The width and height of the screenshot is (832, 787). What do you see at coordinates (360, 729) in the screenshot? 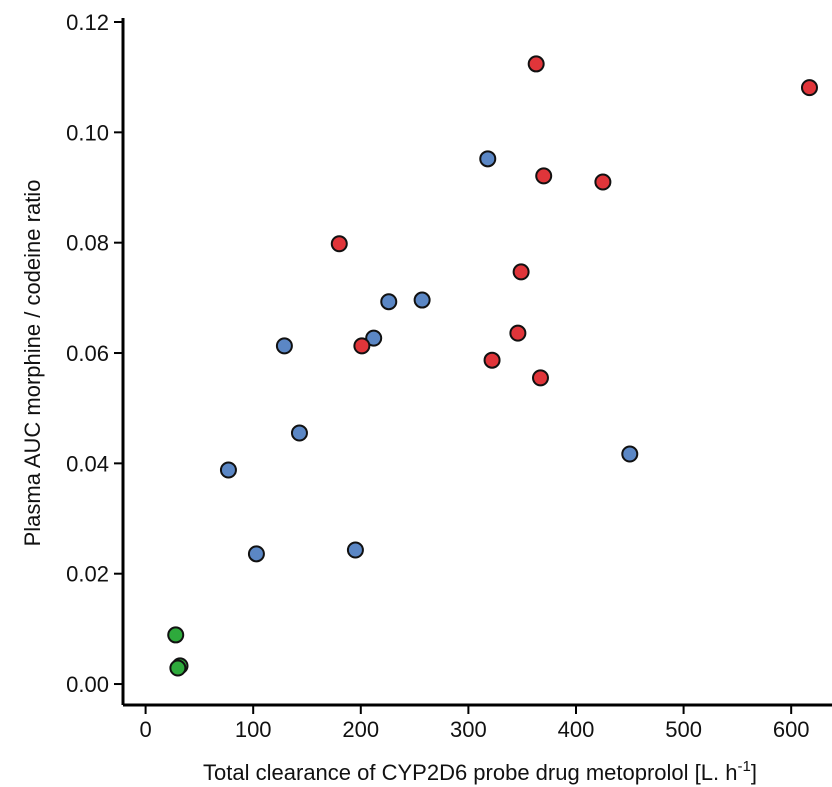
I see `x-tick-label: 200` at bounding box center [360, 729].